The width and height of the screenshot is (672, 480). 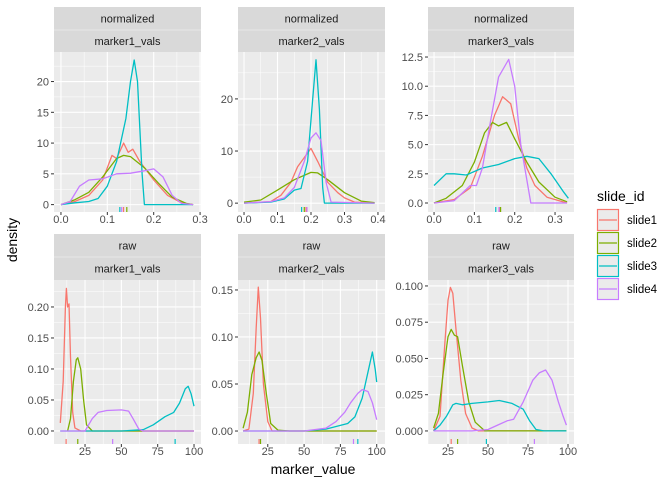 I want to click on x-tick-label: 0.4, so click(x=377, y=220).